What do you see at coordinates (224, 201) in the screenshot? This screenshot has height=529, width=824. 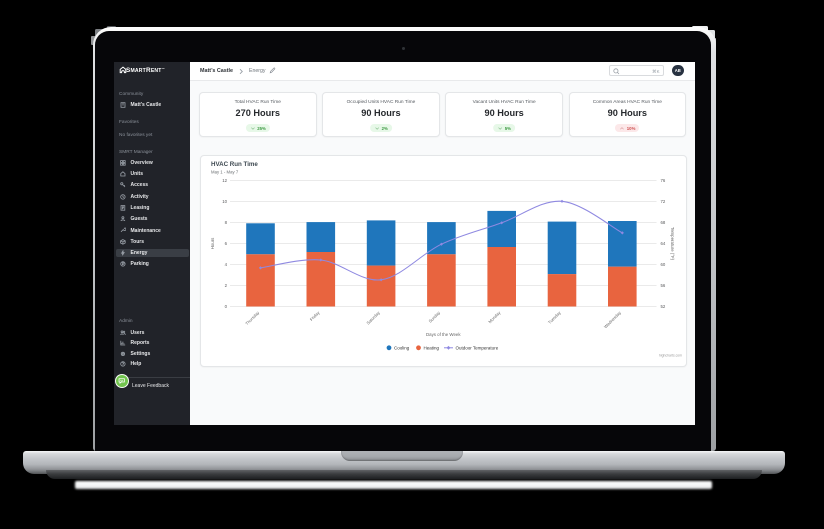 I see `svg-text: 10` at bounding box center [224, 201].